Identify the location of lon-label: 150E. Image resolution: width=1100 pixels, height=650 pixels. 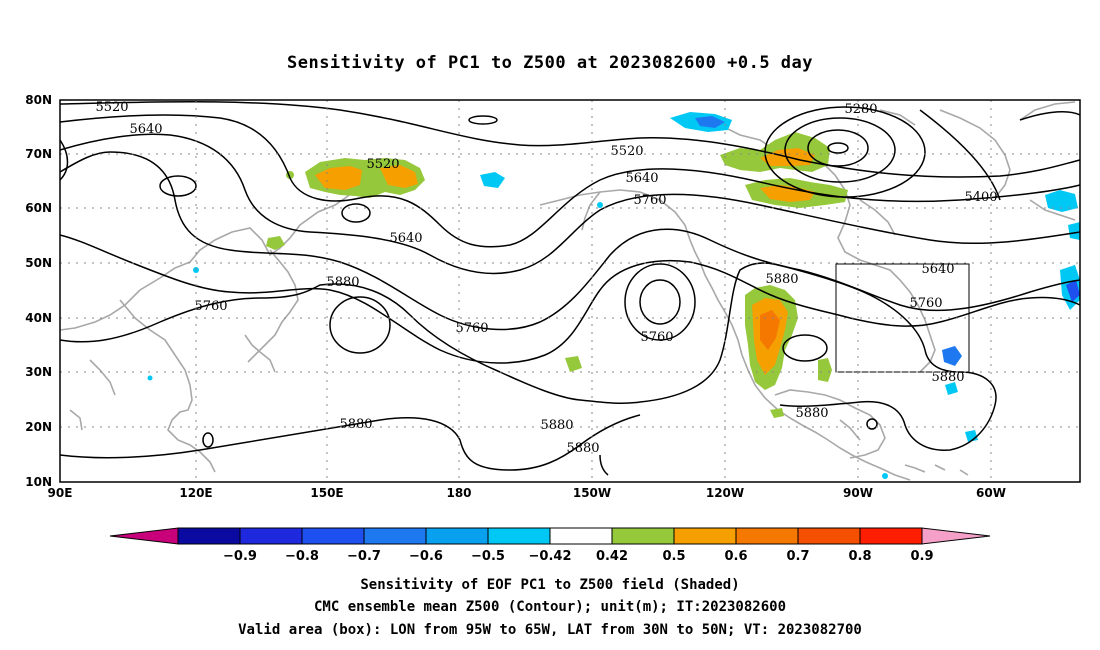
(326, 493).